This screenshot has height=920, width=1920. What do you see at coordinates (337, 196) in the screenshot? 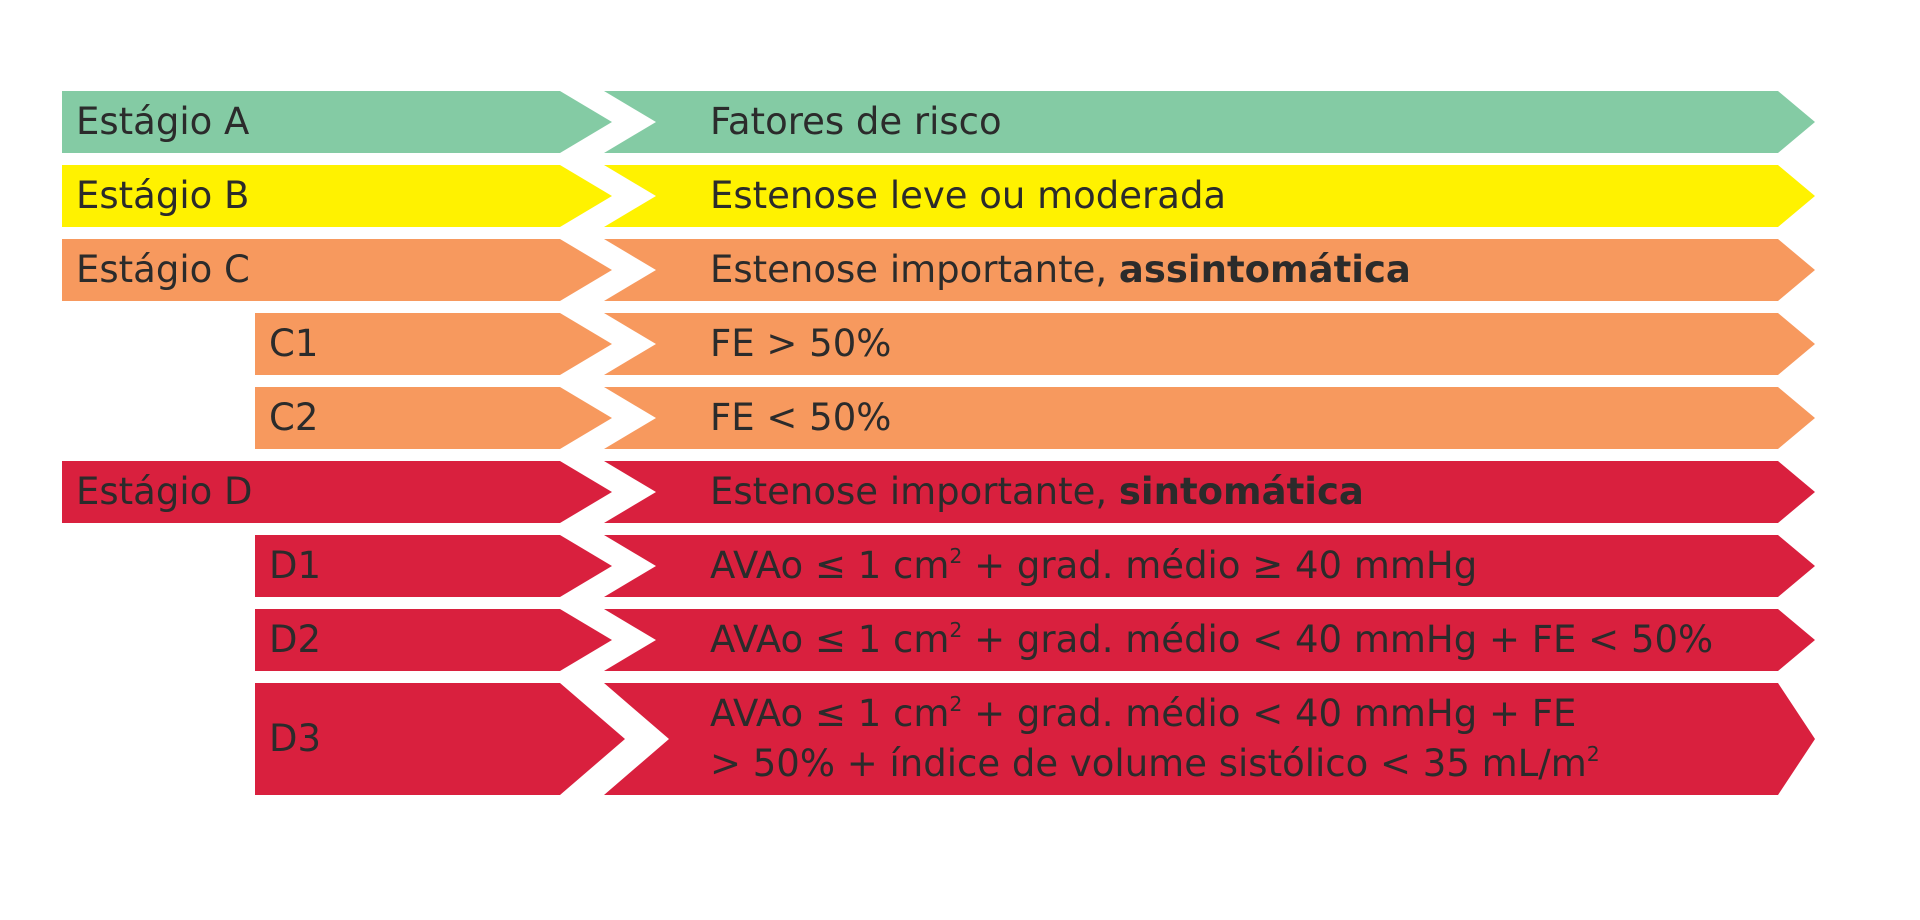
I see `stage-arrow-b` at bounding box center [337, 196].